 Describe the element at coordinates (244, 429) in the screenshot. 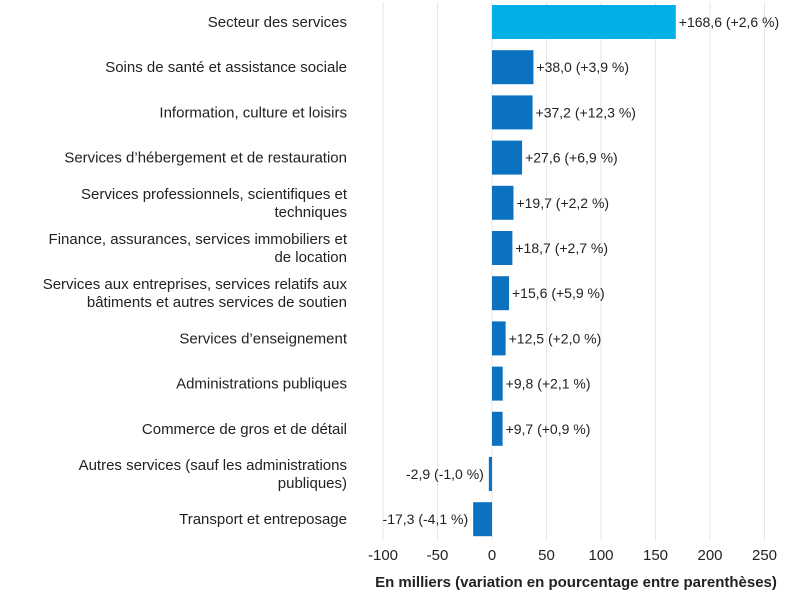

I see `category-label: Commerce de gros et de détail` at that location.